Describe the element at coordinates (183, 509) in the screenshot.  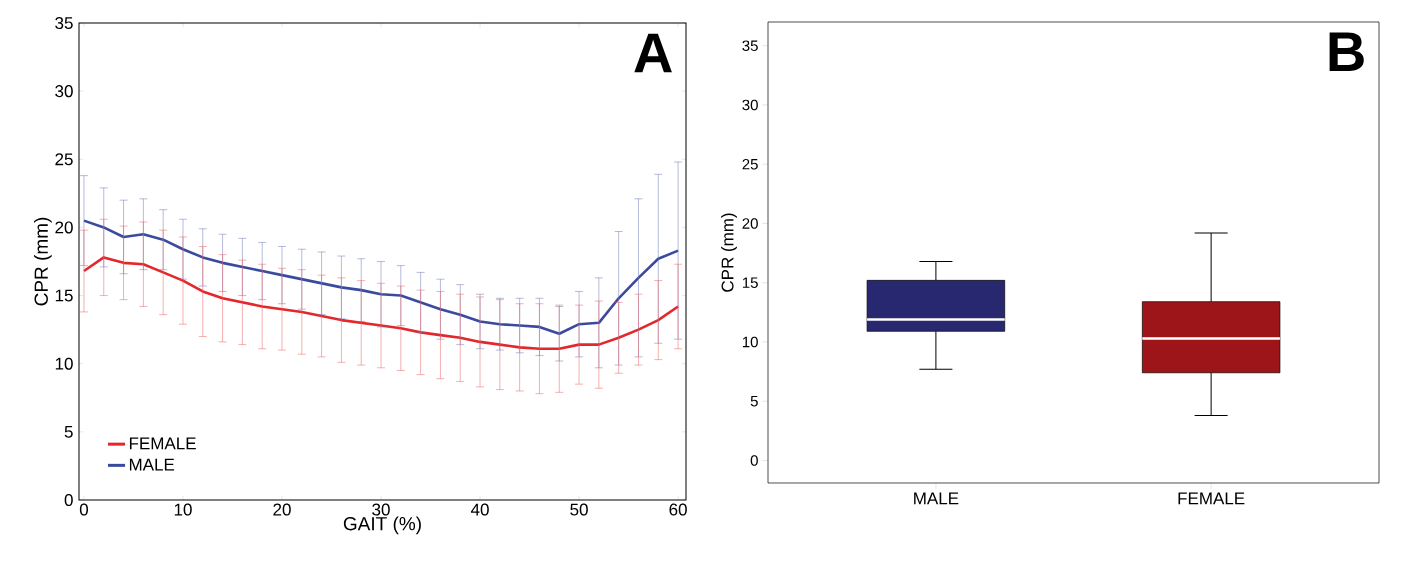
I see `x-tick-label: 10` at that location.